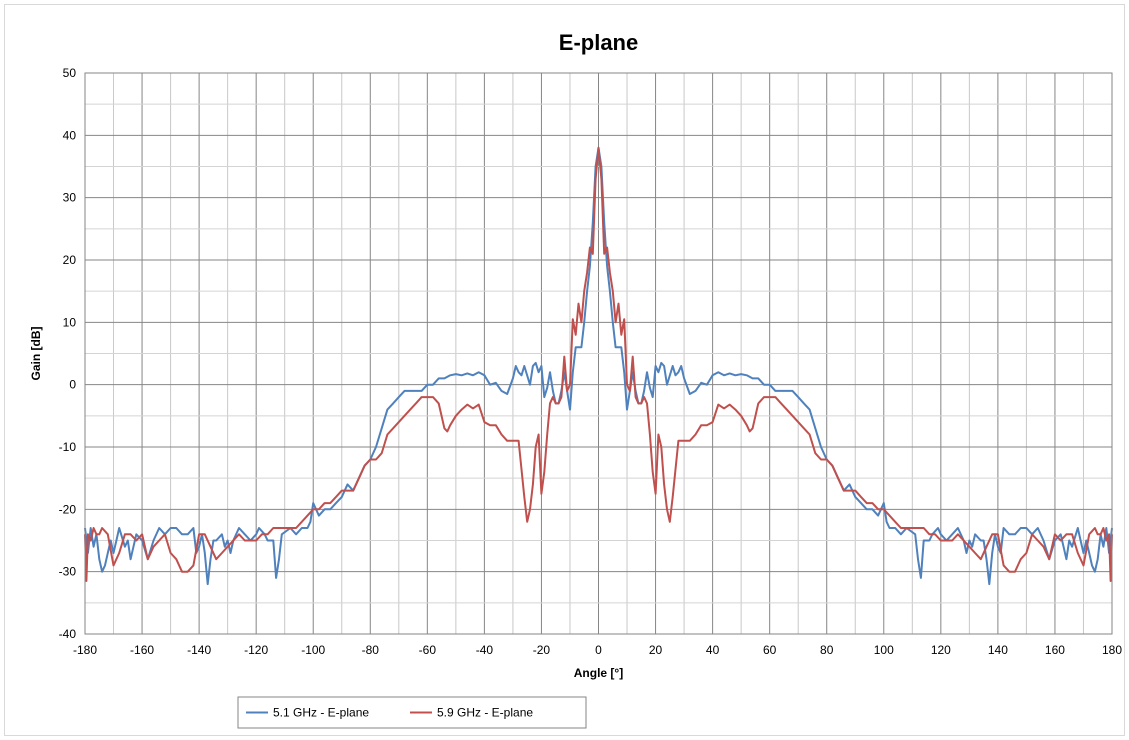 This screenshot has height=740, width=1129. I want to click on x-tick-label: 80, so click(827, 650).